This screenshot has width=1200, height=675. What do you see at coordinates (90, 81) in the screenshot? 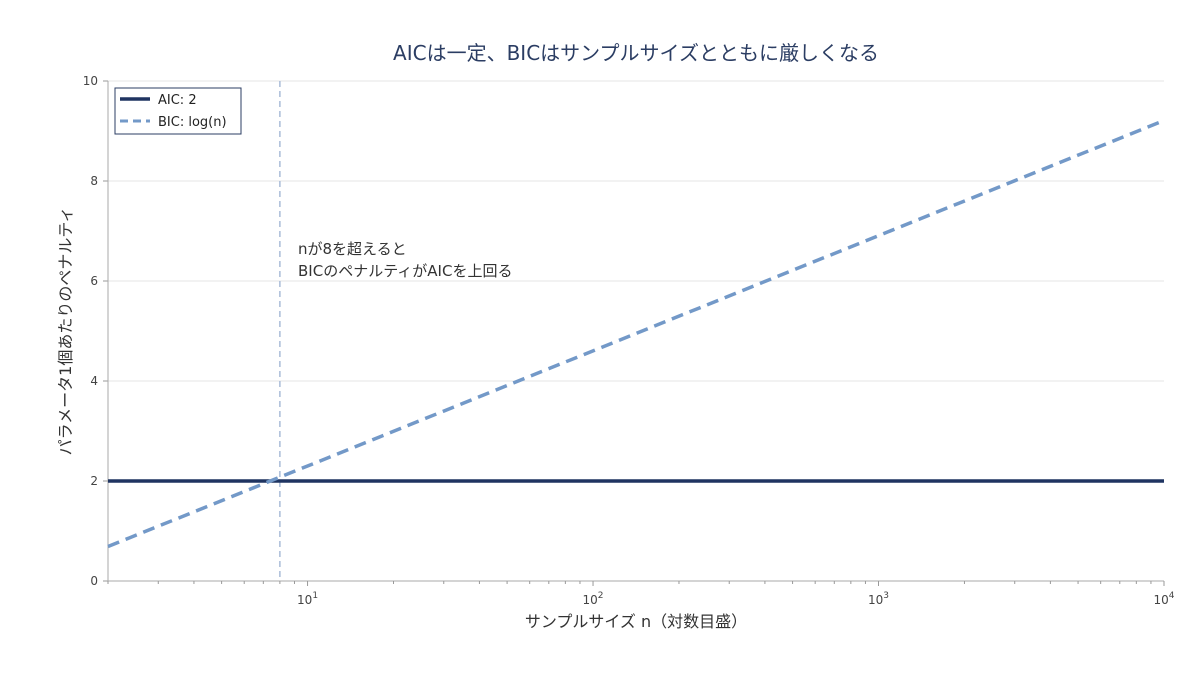
I see `y-tick-label: 10` at bounding box center [90, 81].